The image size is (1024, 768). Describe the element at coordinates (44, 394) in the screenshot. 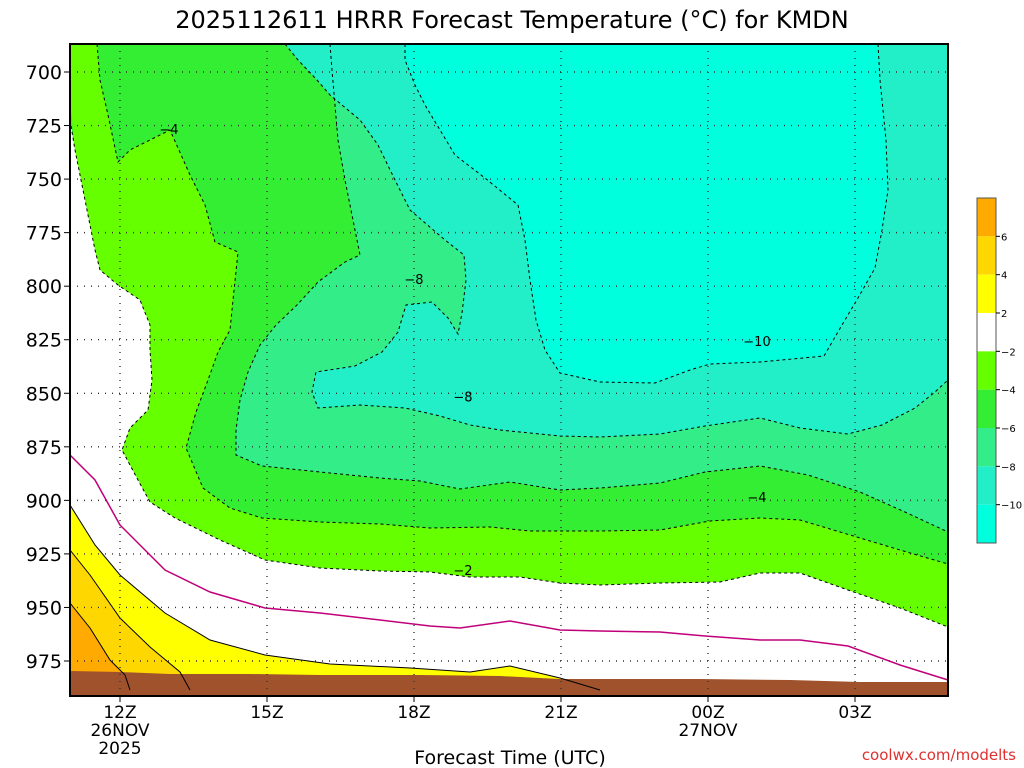

I see `y-tick-label: 850` at that location.